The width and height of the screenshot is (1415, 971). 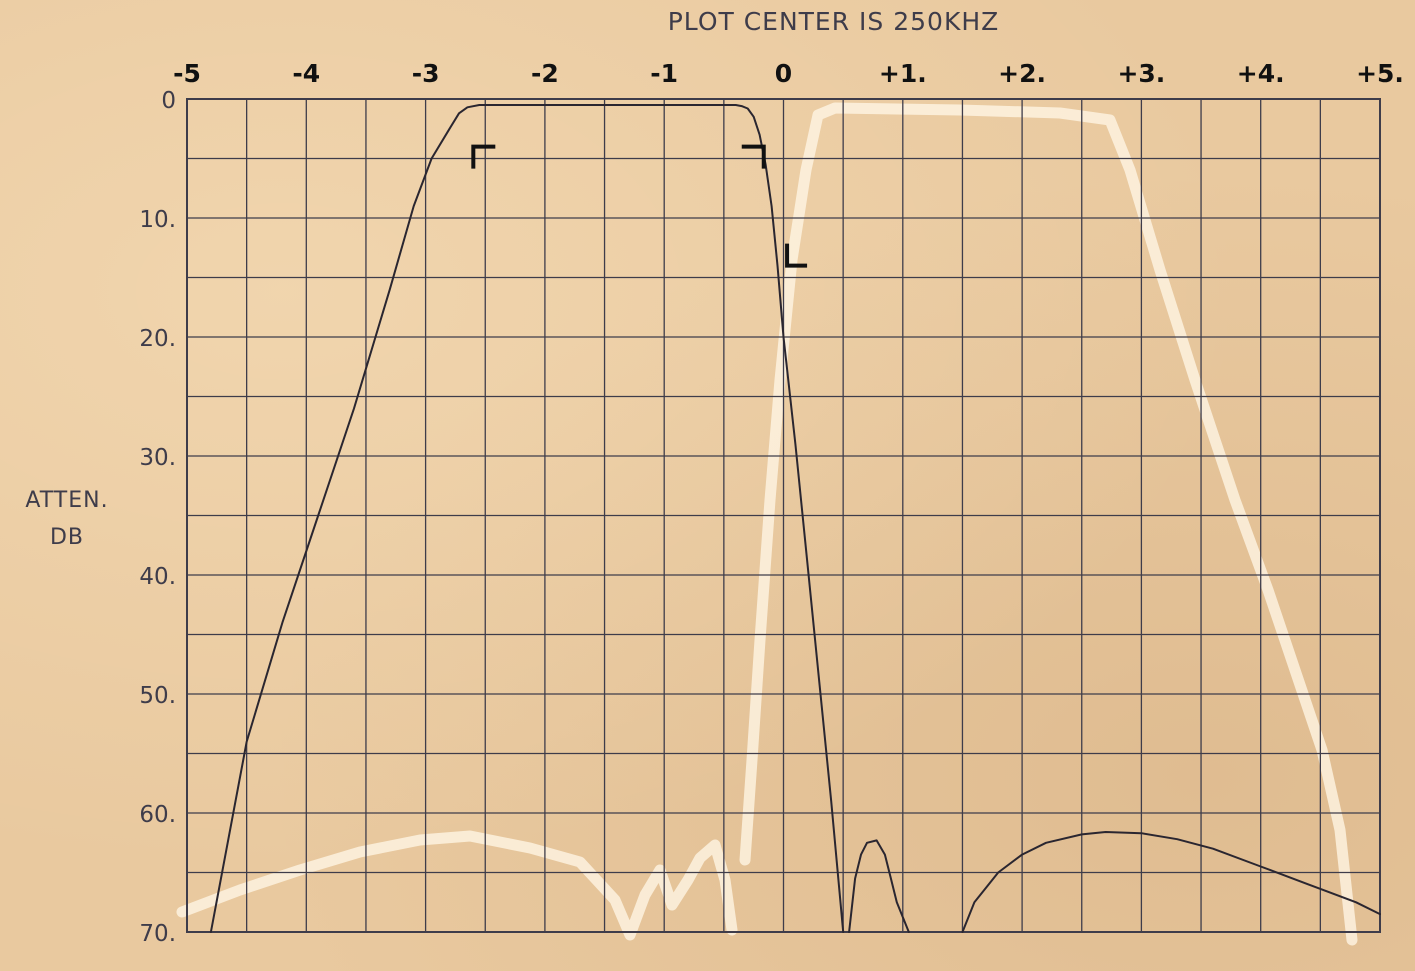 I want to click on x-tick-label: +5., so click(x=1380, y=73).